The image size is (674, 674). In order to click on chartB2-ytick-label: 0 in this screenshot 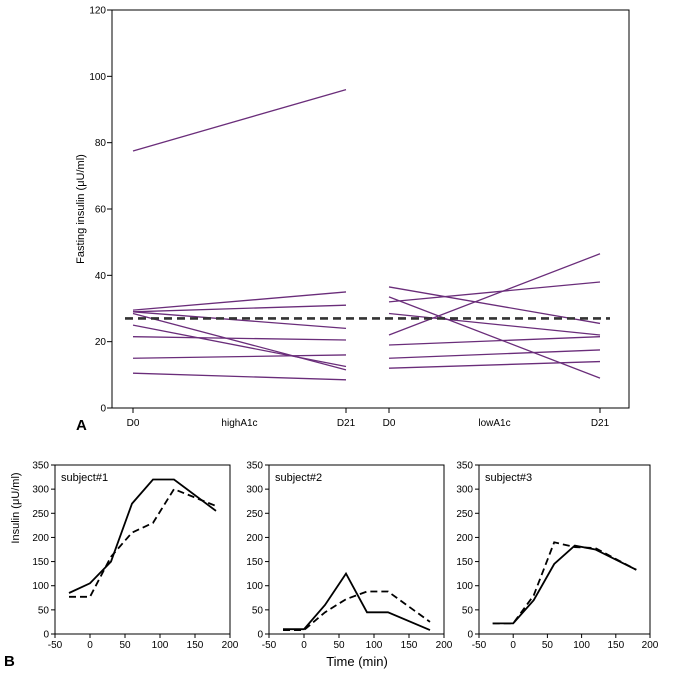, I will do `click(260, 635)`.